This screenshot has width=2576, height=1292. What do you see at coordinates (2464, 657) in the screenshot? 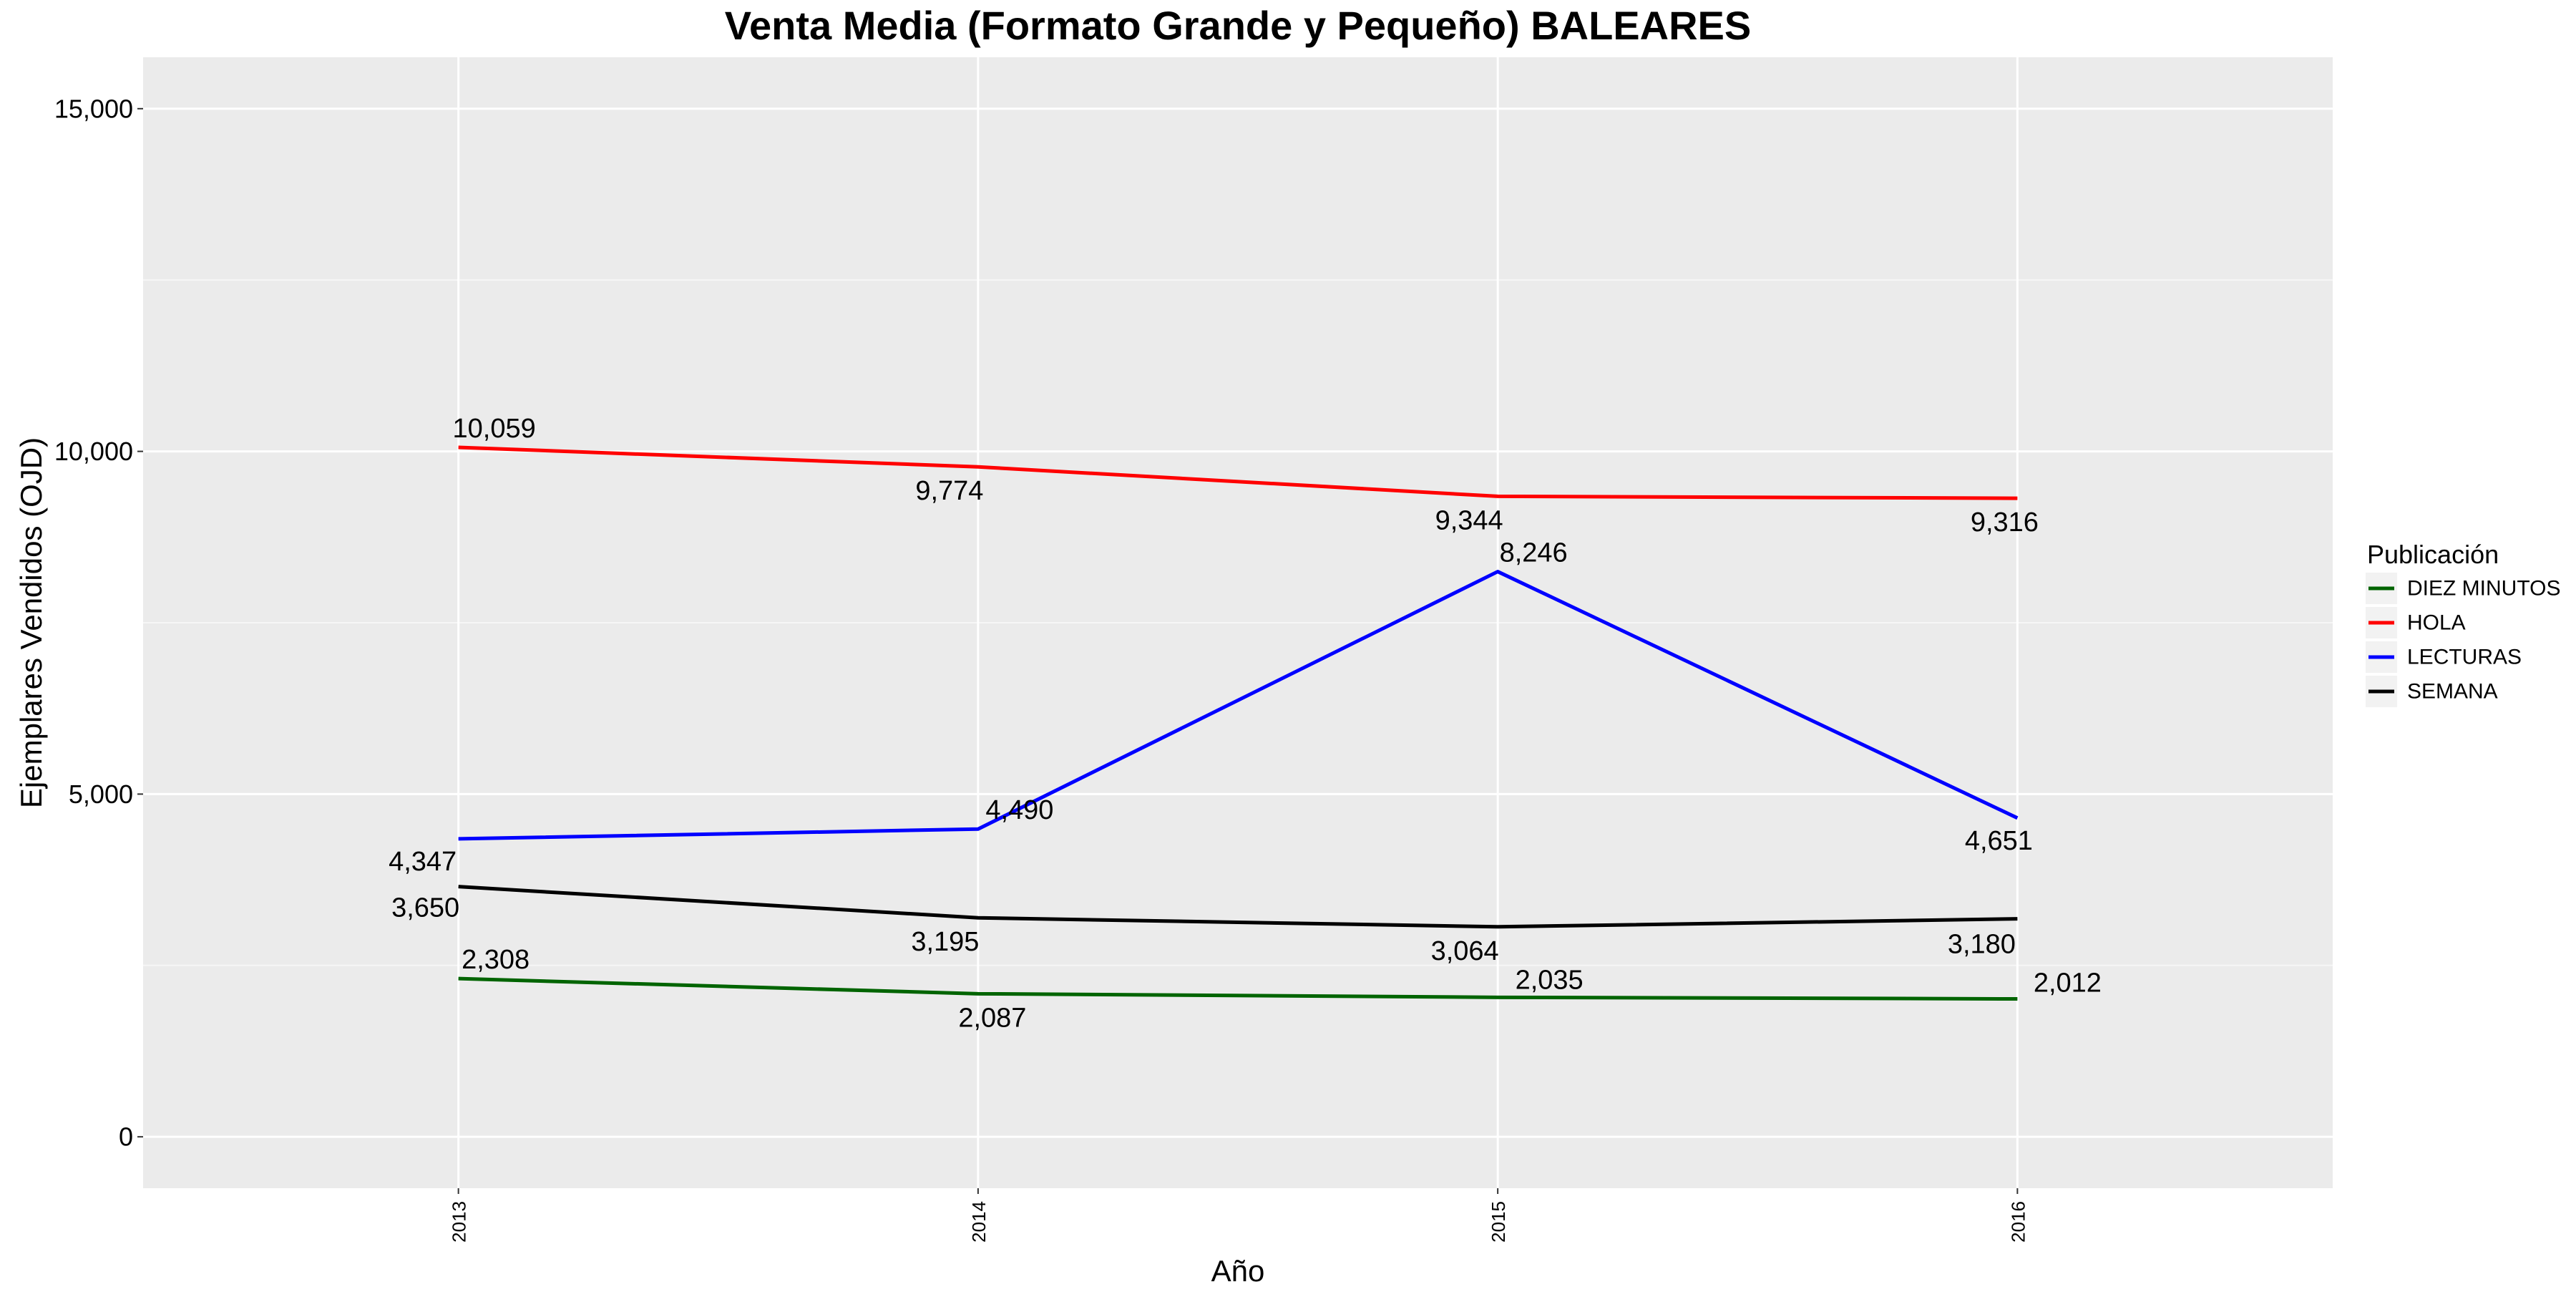
I see `legend-label: LECTURAS` at bounding box center [2464, 657].